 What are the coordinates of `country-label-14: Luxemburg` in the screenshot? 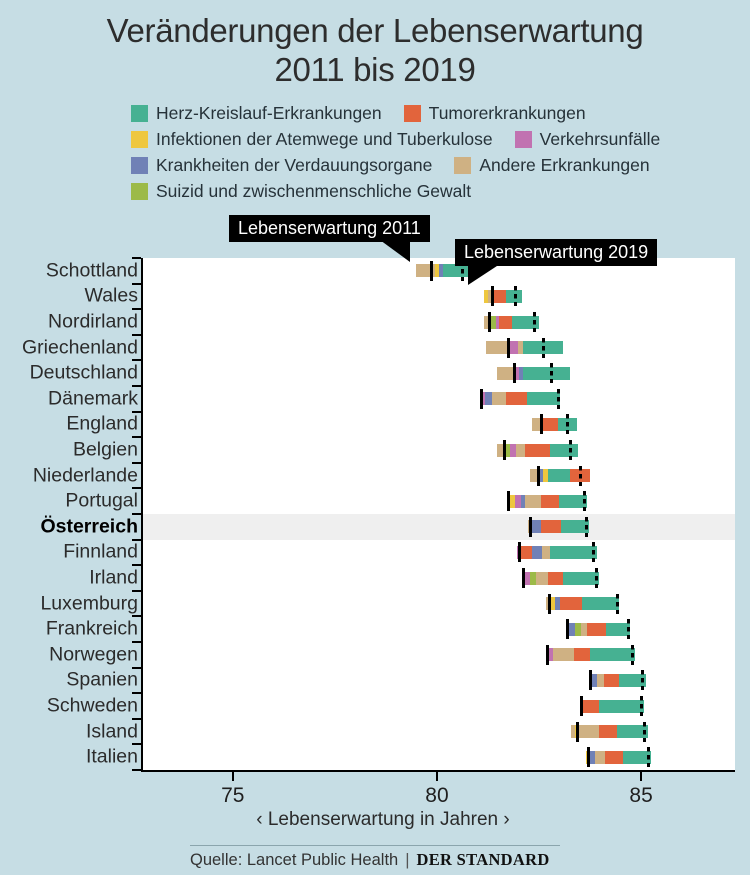 It's located at (89, 603).